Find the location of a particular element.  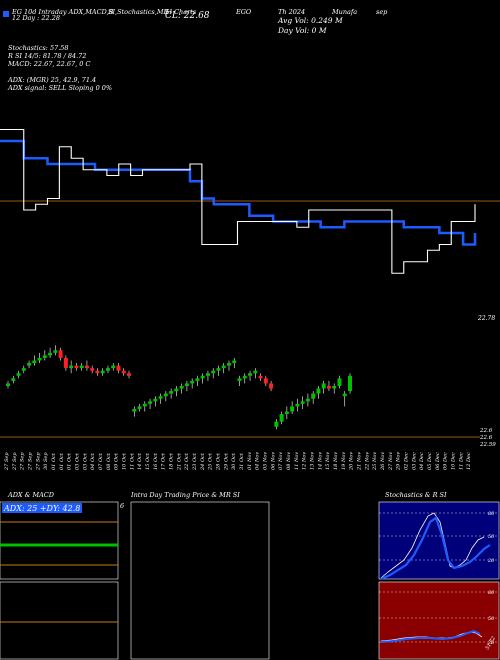

date-tick-label: 24 Oct is located at coordinates (203, 461).